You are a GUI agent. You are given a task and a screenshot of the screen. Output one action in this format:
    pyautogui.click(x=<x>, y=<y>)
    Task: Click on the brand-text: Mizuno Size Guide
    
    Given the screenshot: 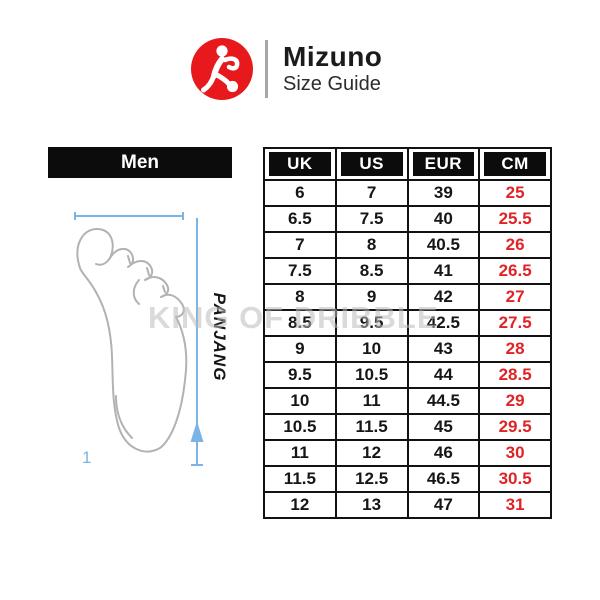 What is the action you would take?
    pyautogui.click(x=332, y=69)
    